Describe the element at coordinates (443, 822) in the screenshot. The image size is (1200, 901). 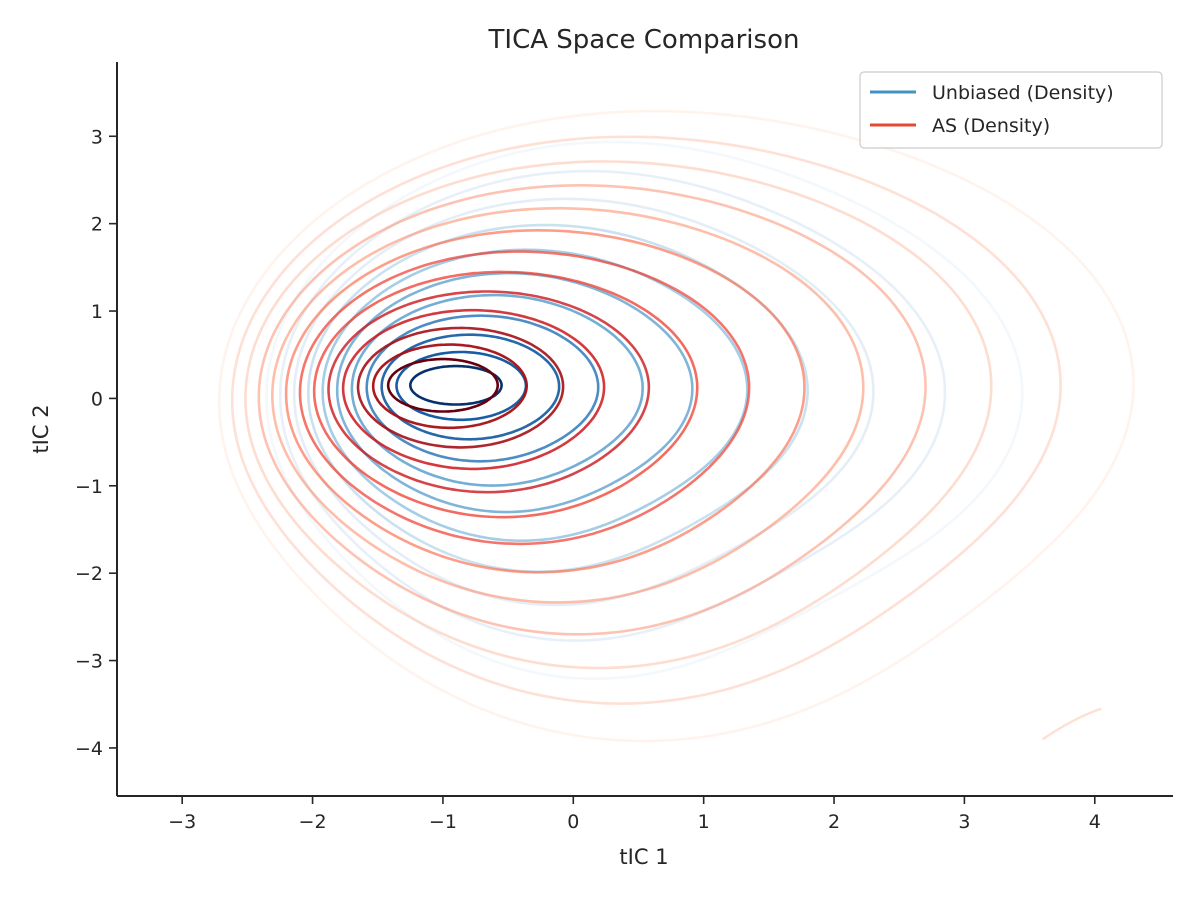
I see `x-tick-label: −1` at that location.